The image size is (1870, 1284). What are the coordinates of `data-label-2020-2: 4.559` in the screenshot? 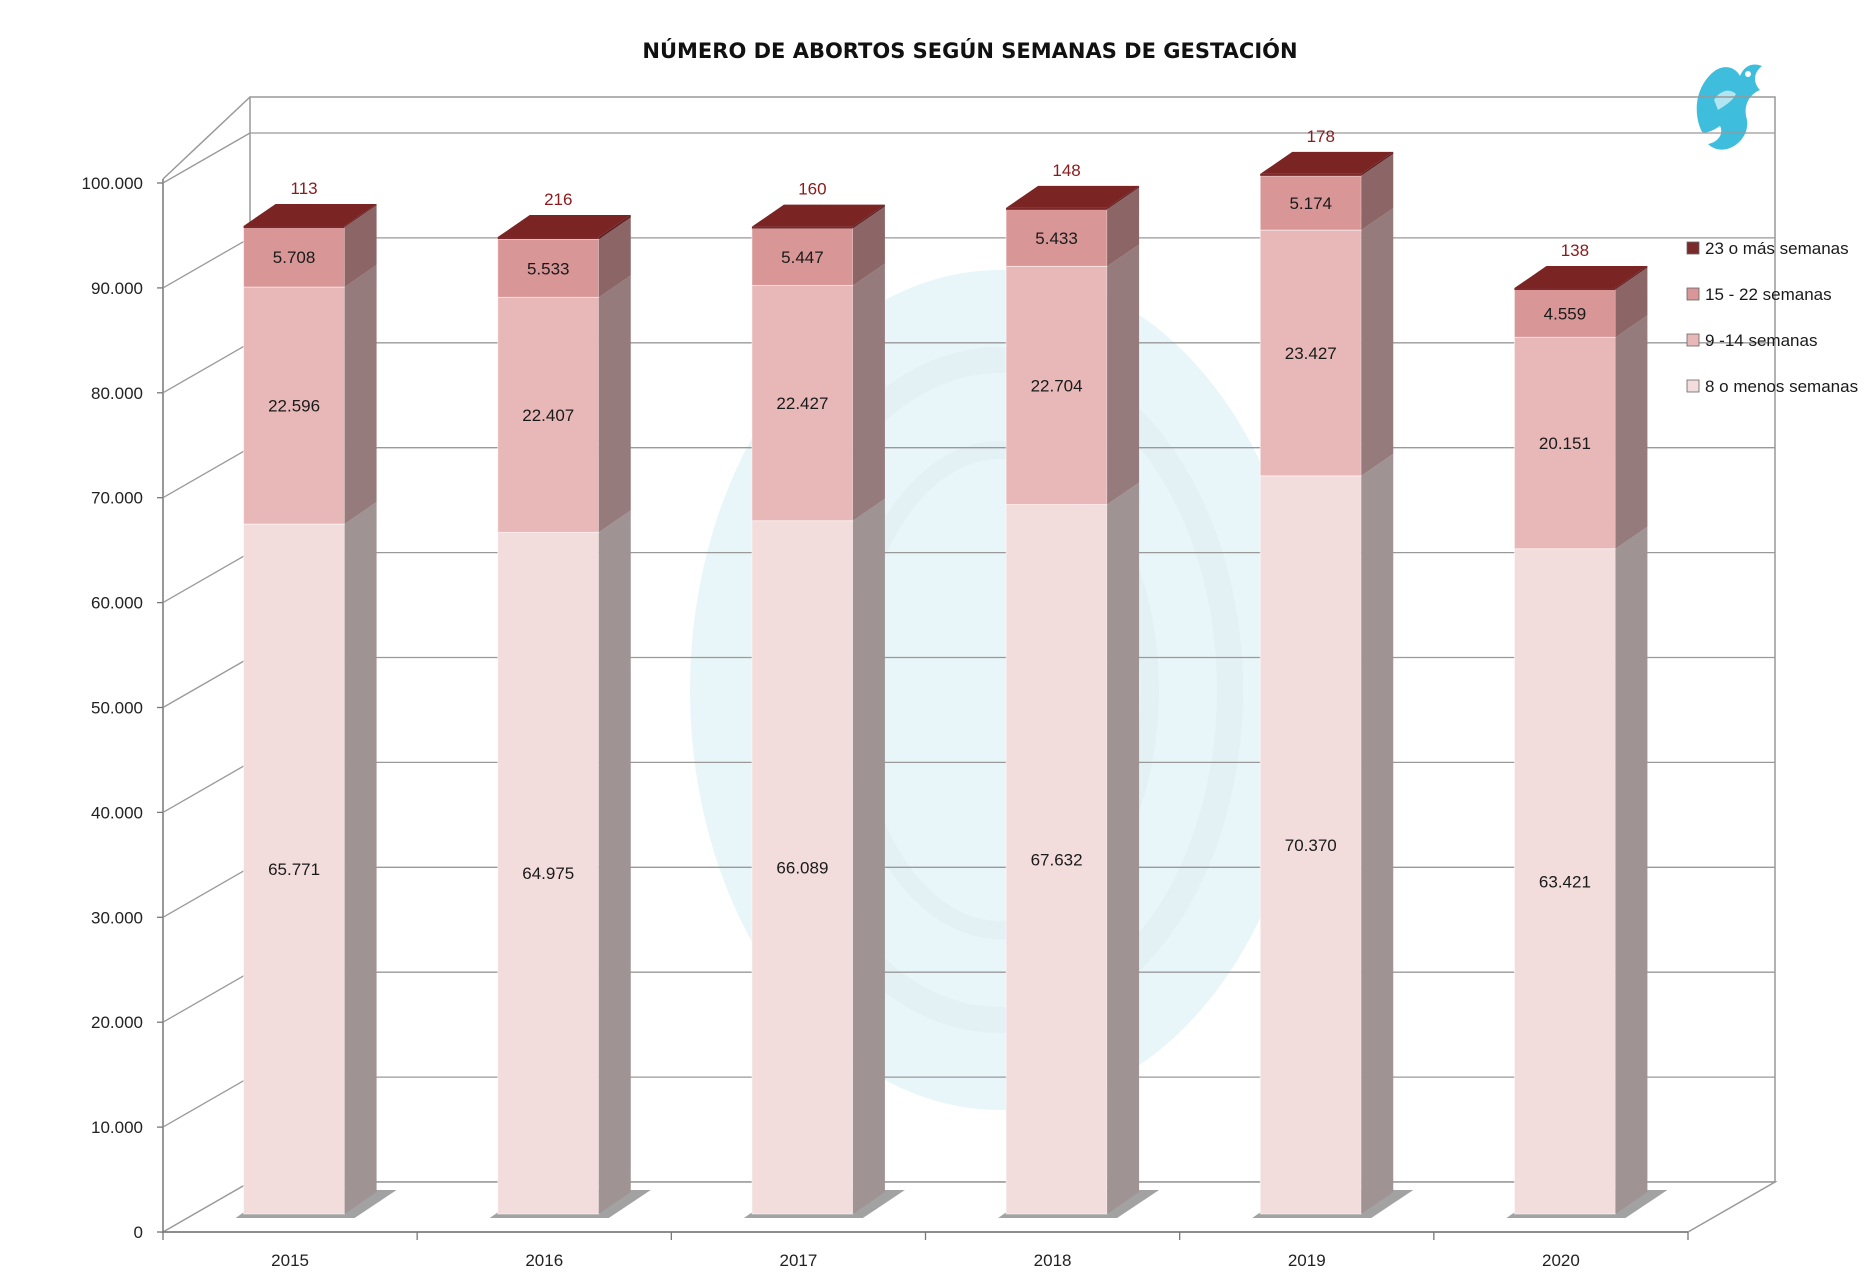 It's located at (1565, 313).